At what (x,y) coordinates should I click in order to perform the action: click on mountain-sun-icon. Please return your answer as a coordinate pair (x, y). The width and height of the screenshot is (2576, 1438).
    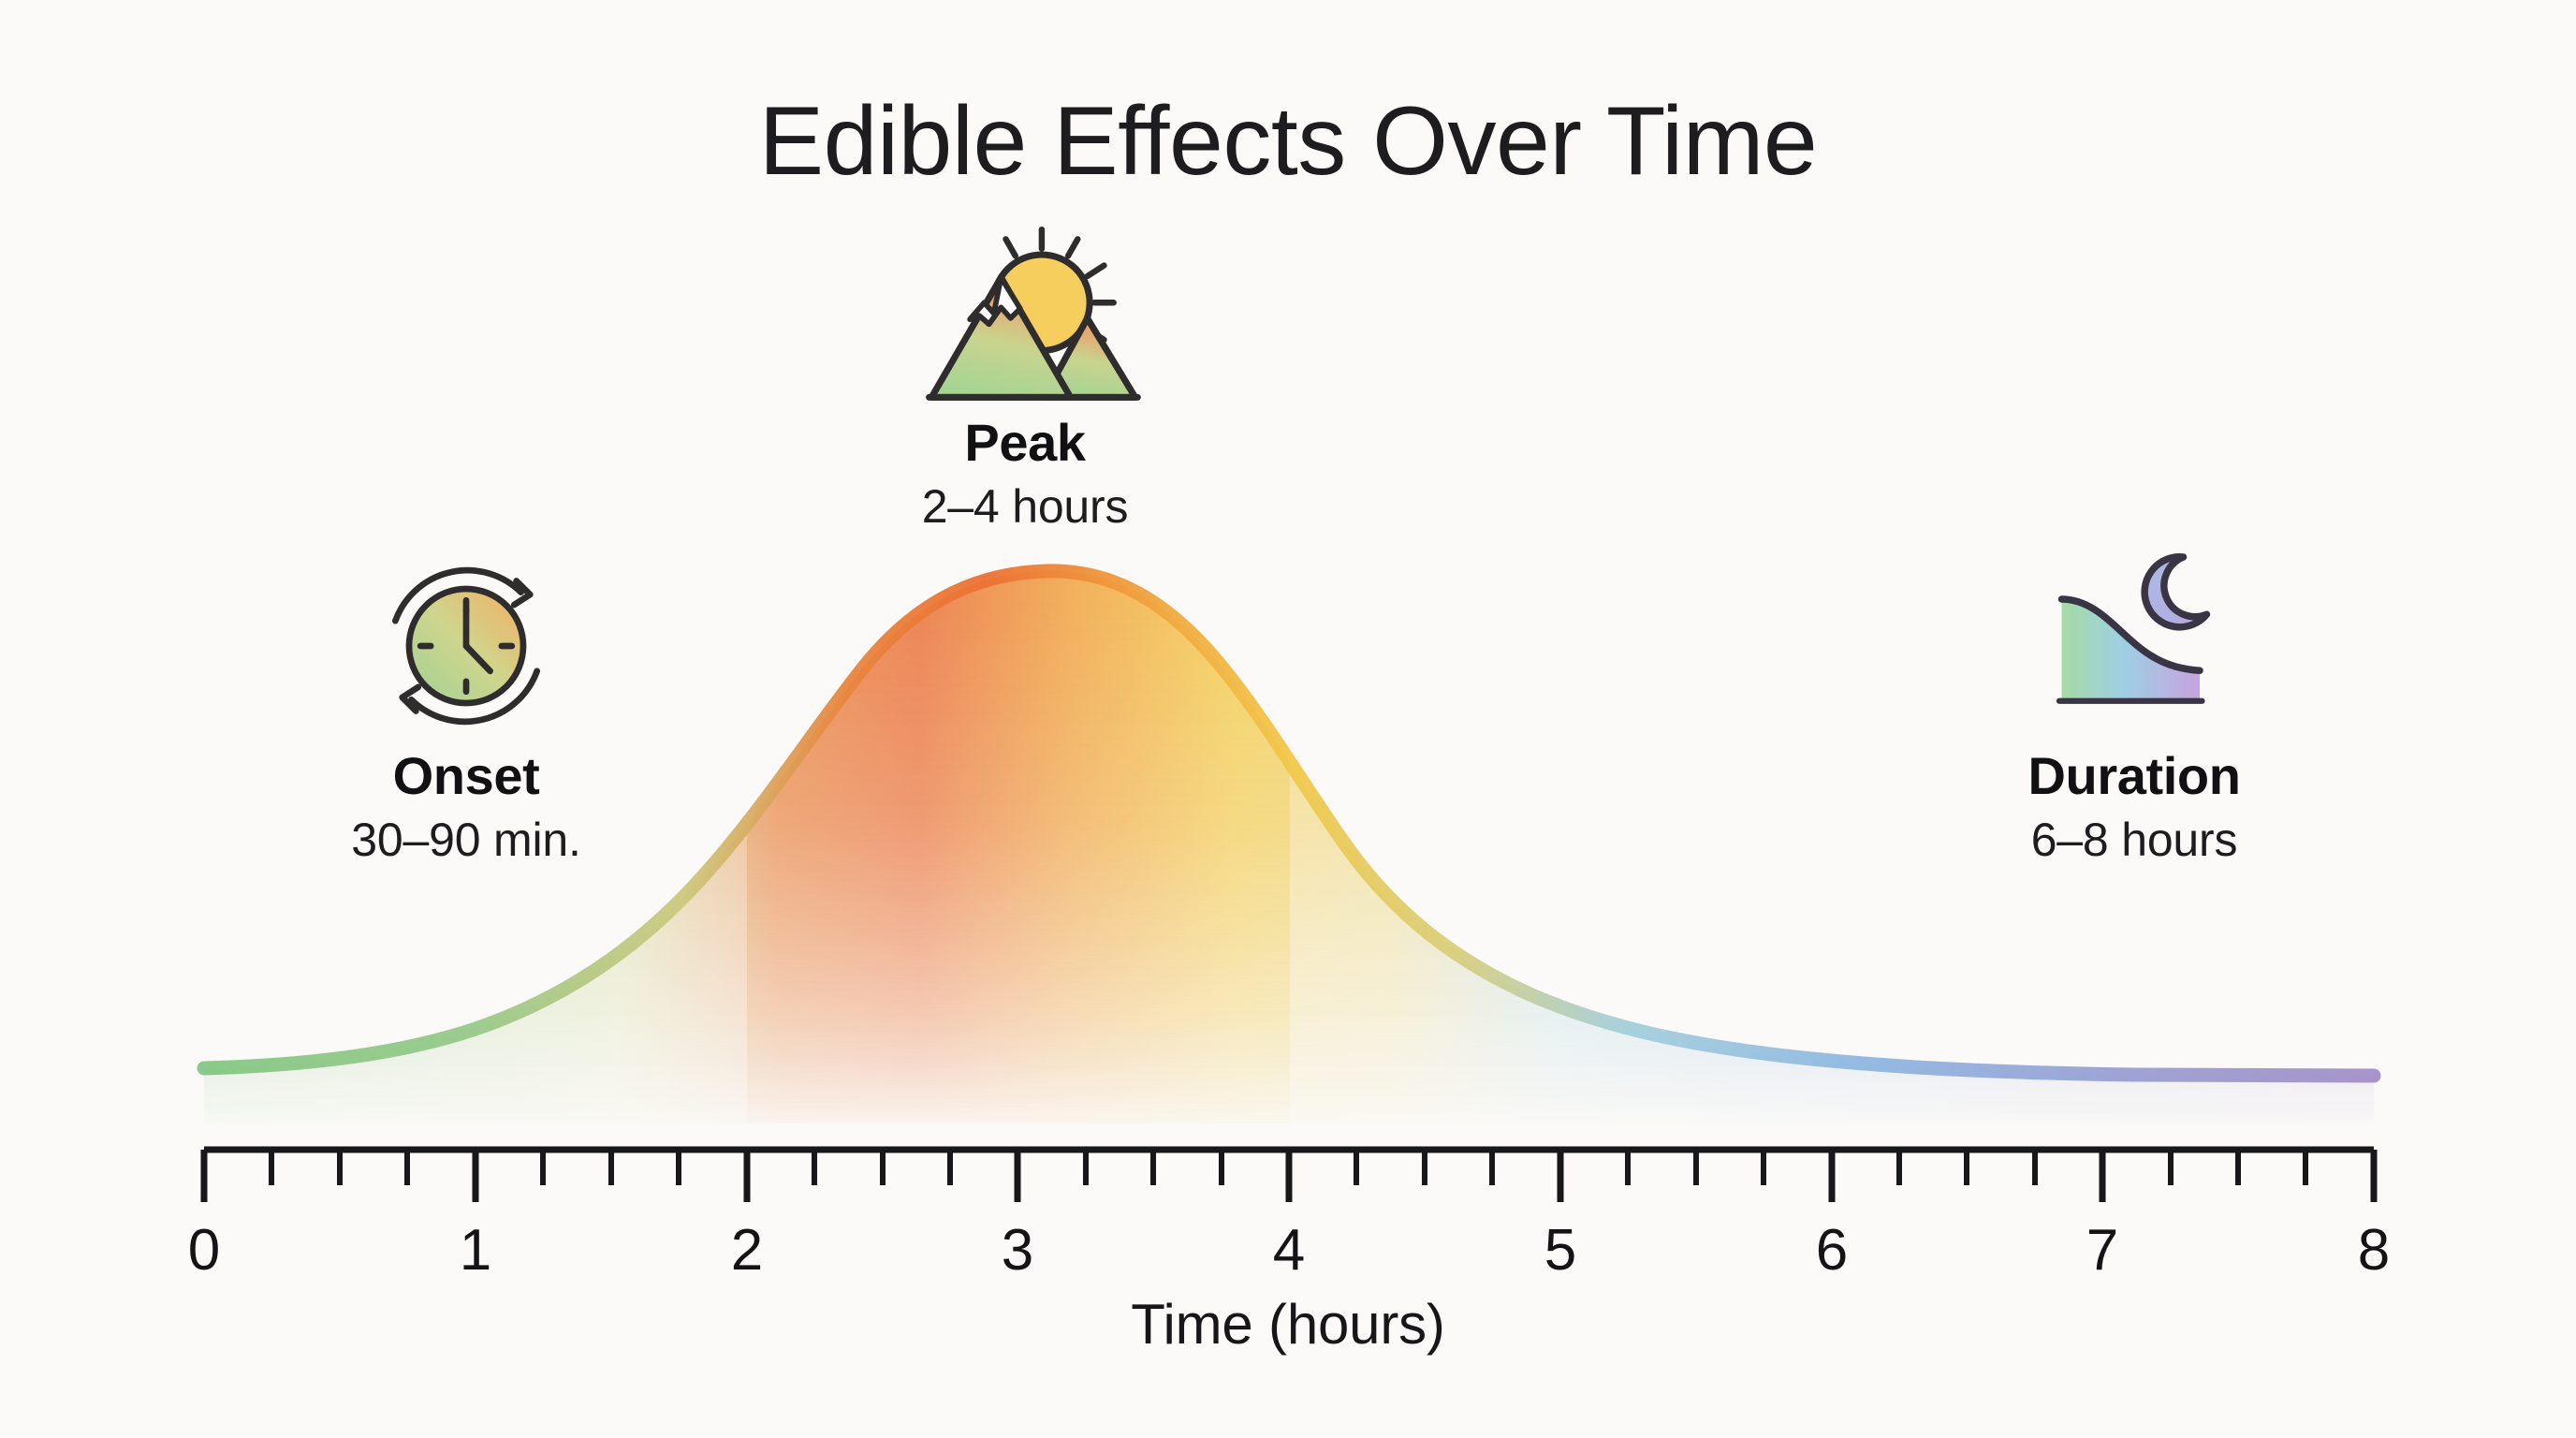
    Looking at the image, I should click on (1033, 313).